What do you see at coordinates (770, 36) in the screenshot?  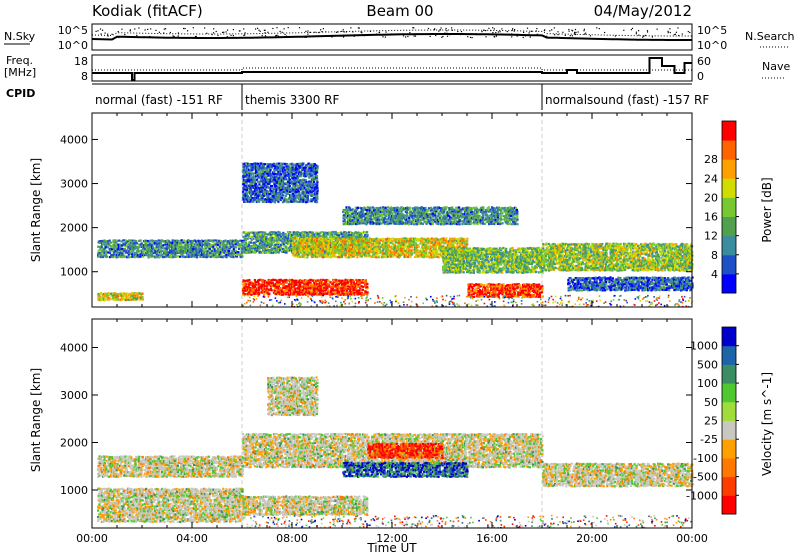 I see `nsearch-label: N.Search` at bounding box center [770, 36].